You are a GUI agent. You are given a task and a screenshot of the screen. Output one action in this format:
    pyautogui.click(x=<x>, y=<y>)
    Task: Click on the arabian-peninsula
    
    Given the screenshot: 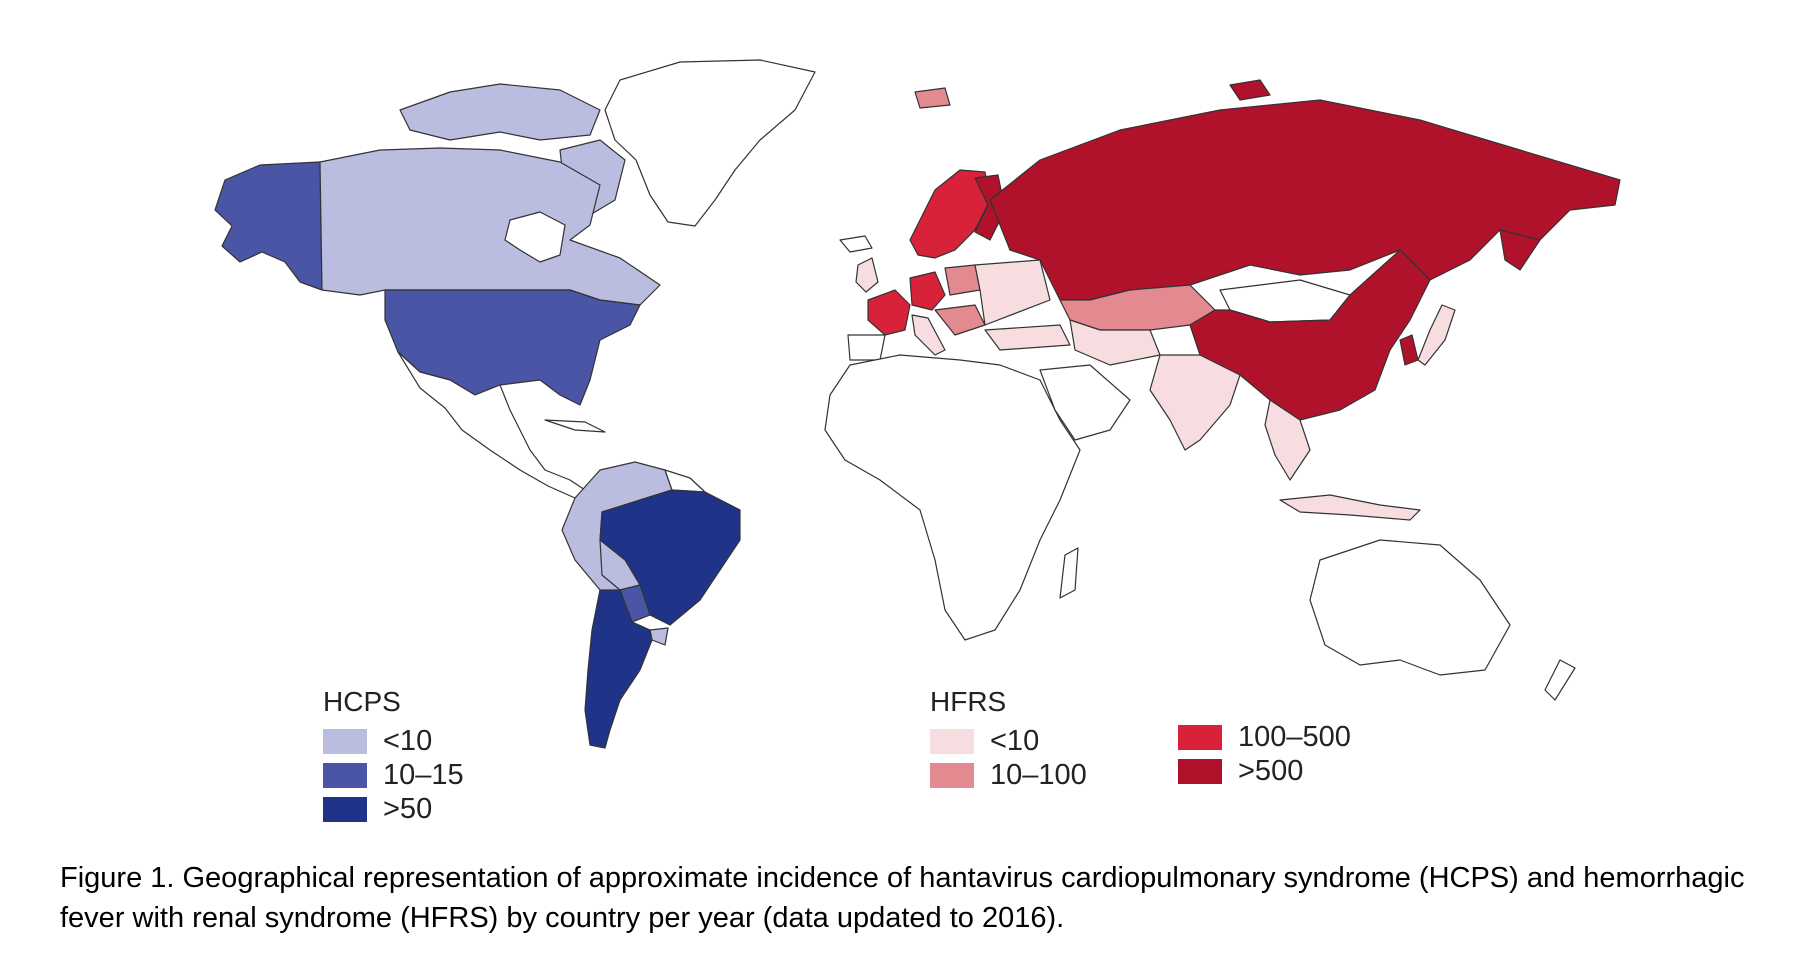 What is the action you would take?
    pyautogui.click(x=1085, y=402)
    